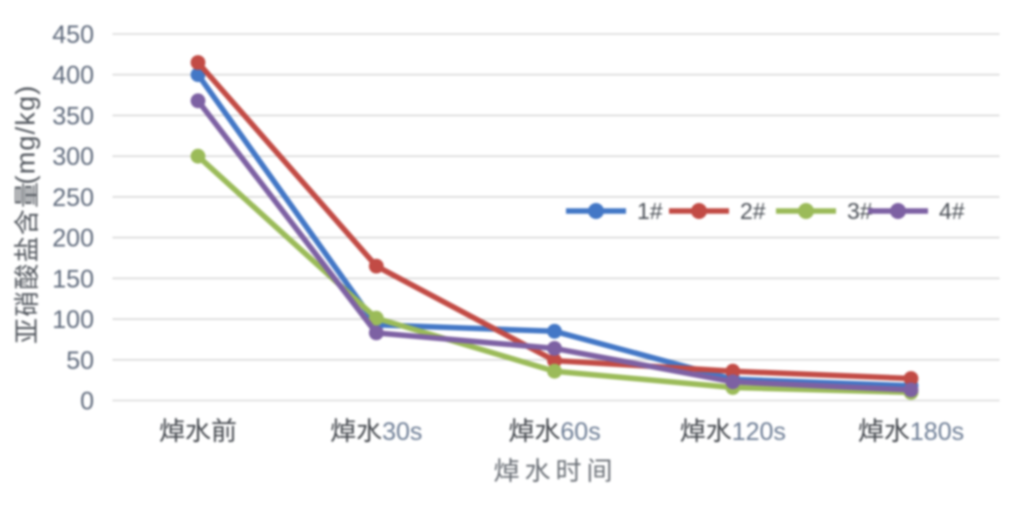  Describe the element at coordinates (952, 211) in the screenshot. I see `svg-text: 4#` at that location.